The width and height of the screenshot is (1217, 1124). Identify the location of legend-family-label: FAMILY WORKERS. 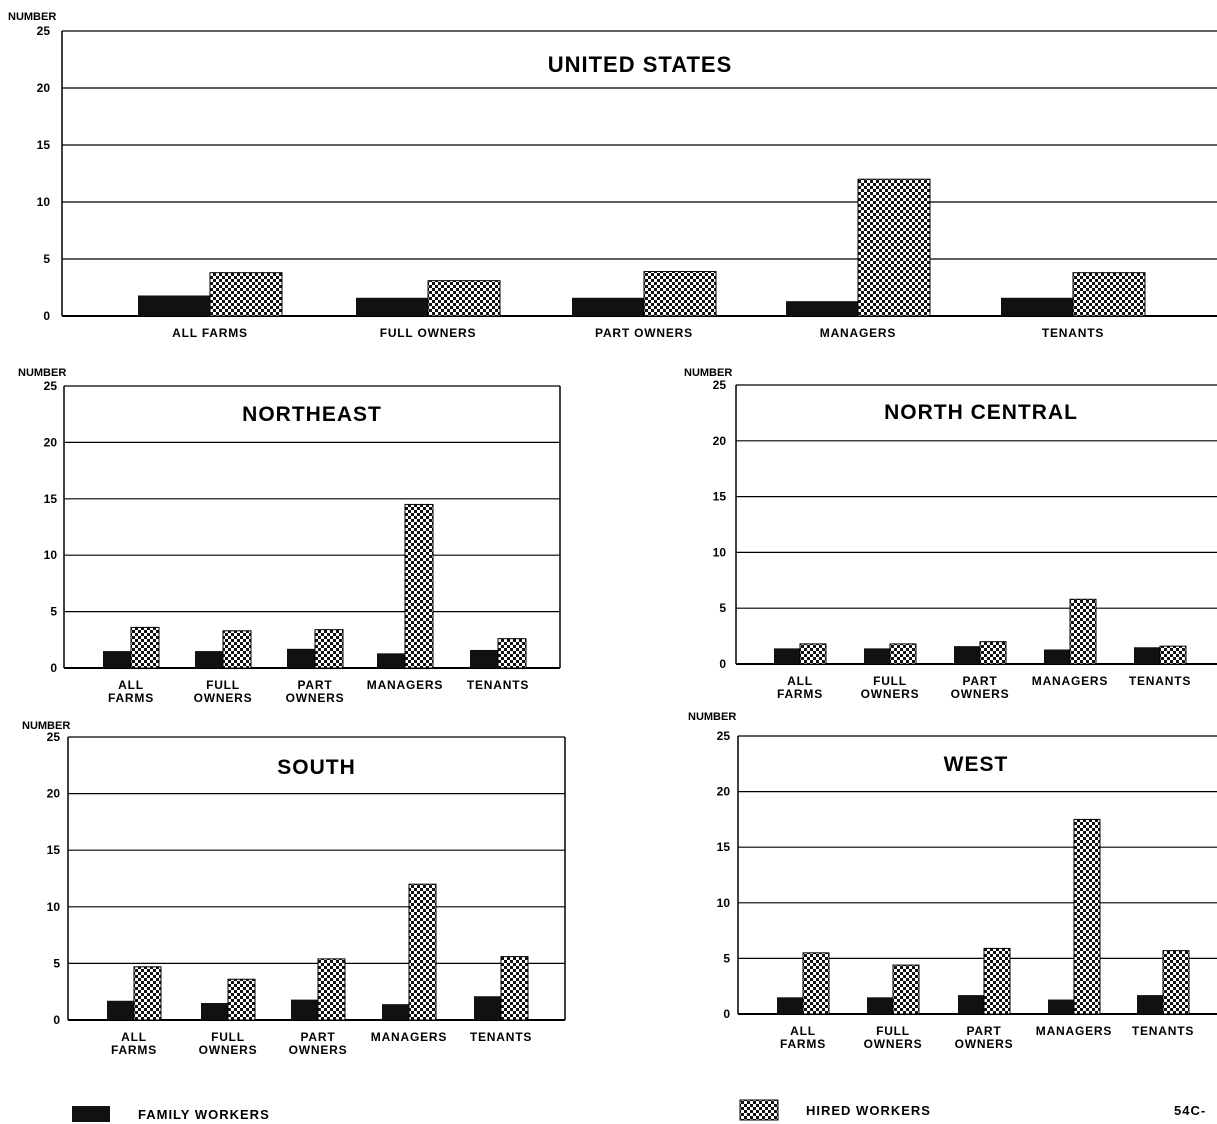
(204, 1114).